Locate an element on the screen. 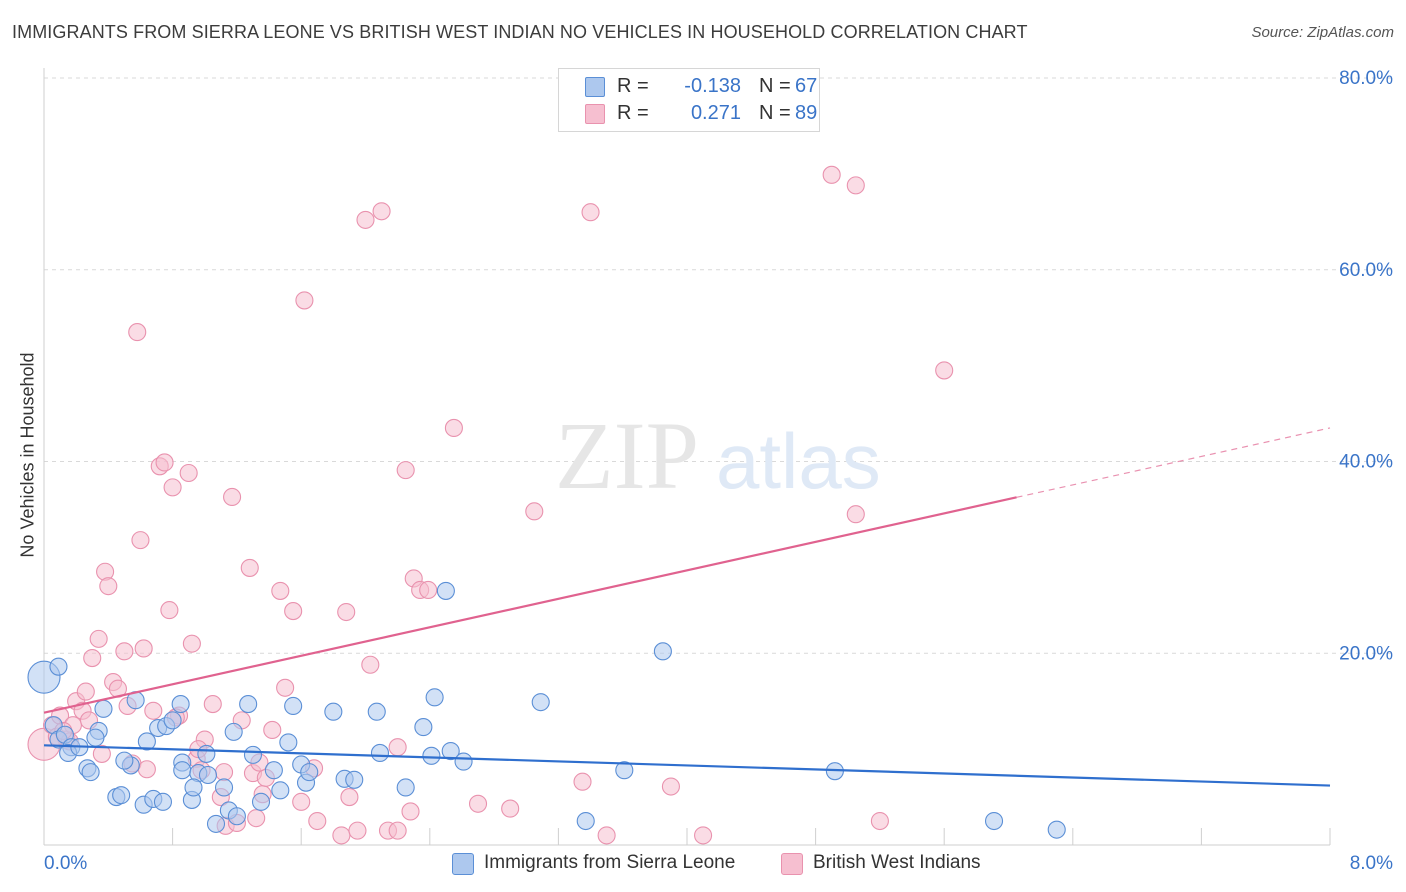 The width and height of the screenshot is (1406, 892). legend-label: Immigrants from Sierra Leone is located at coordinates (610, 862).